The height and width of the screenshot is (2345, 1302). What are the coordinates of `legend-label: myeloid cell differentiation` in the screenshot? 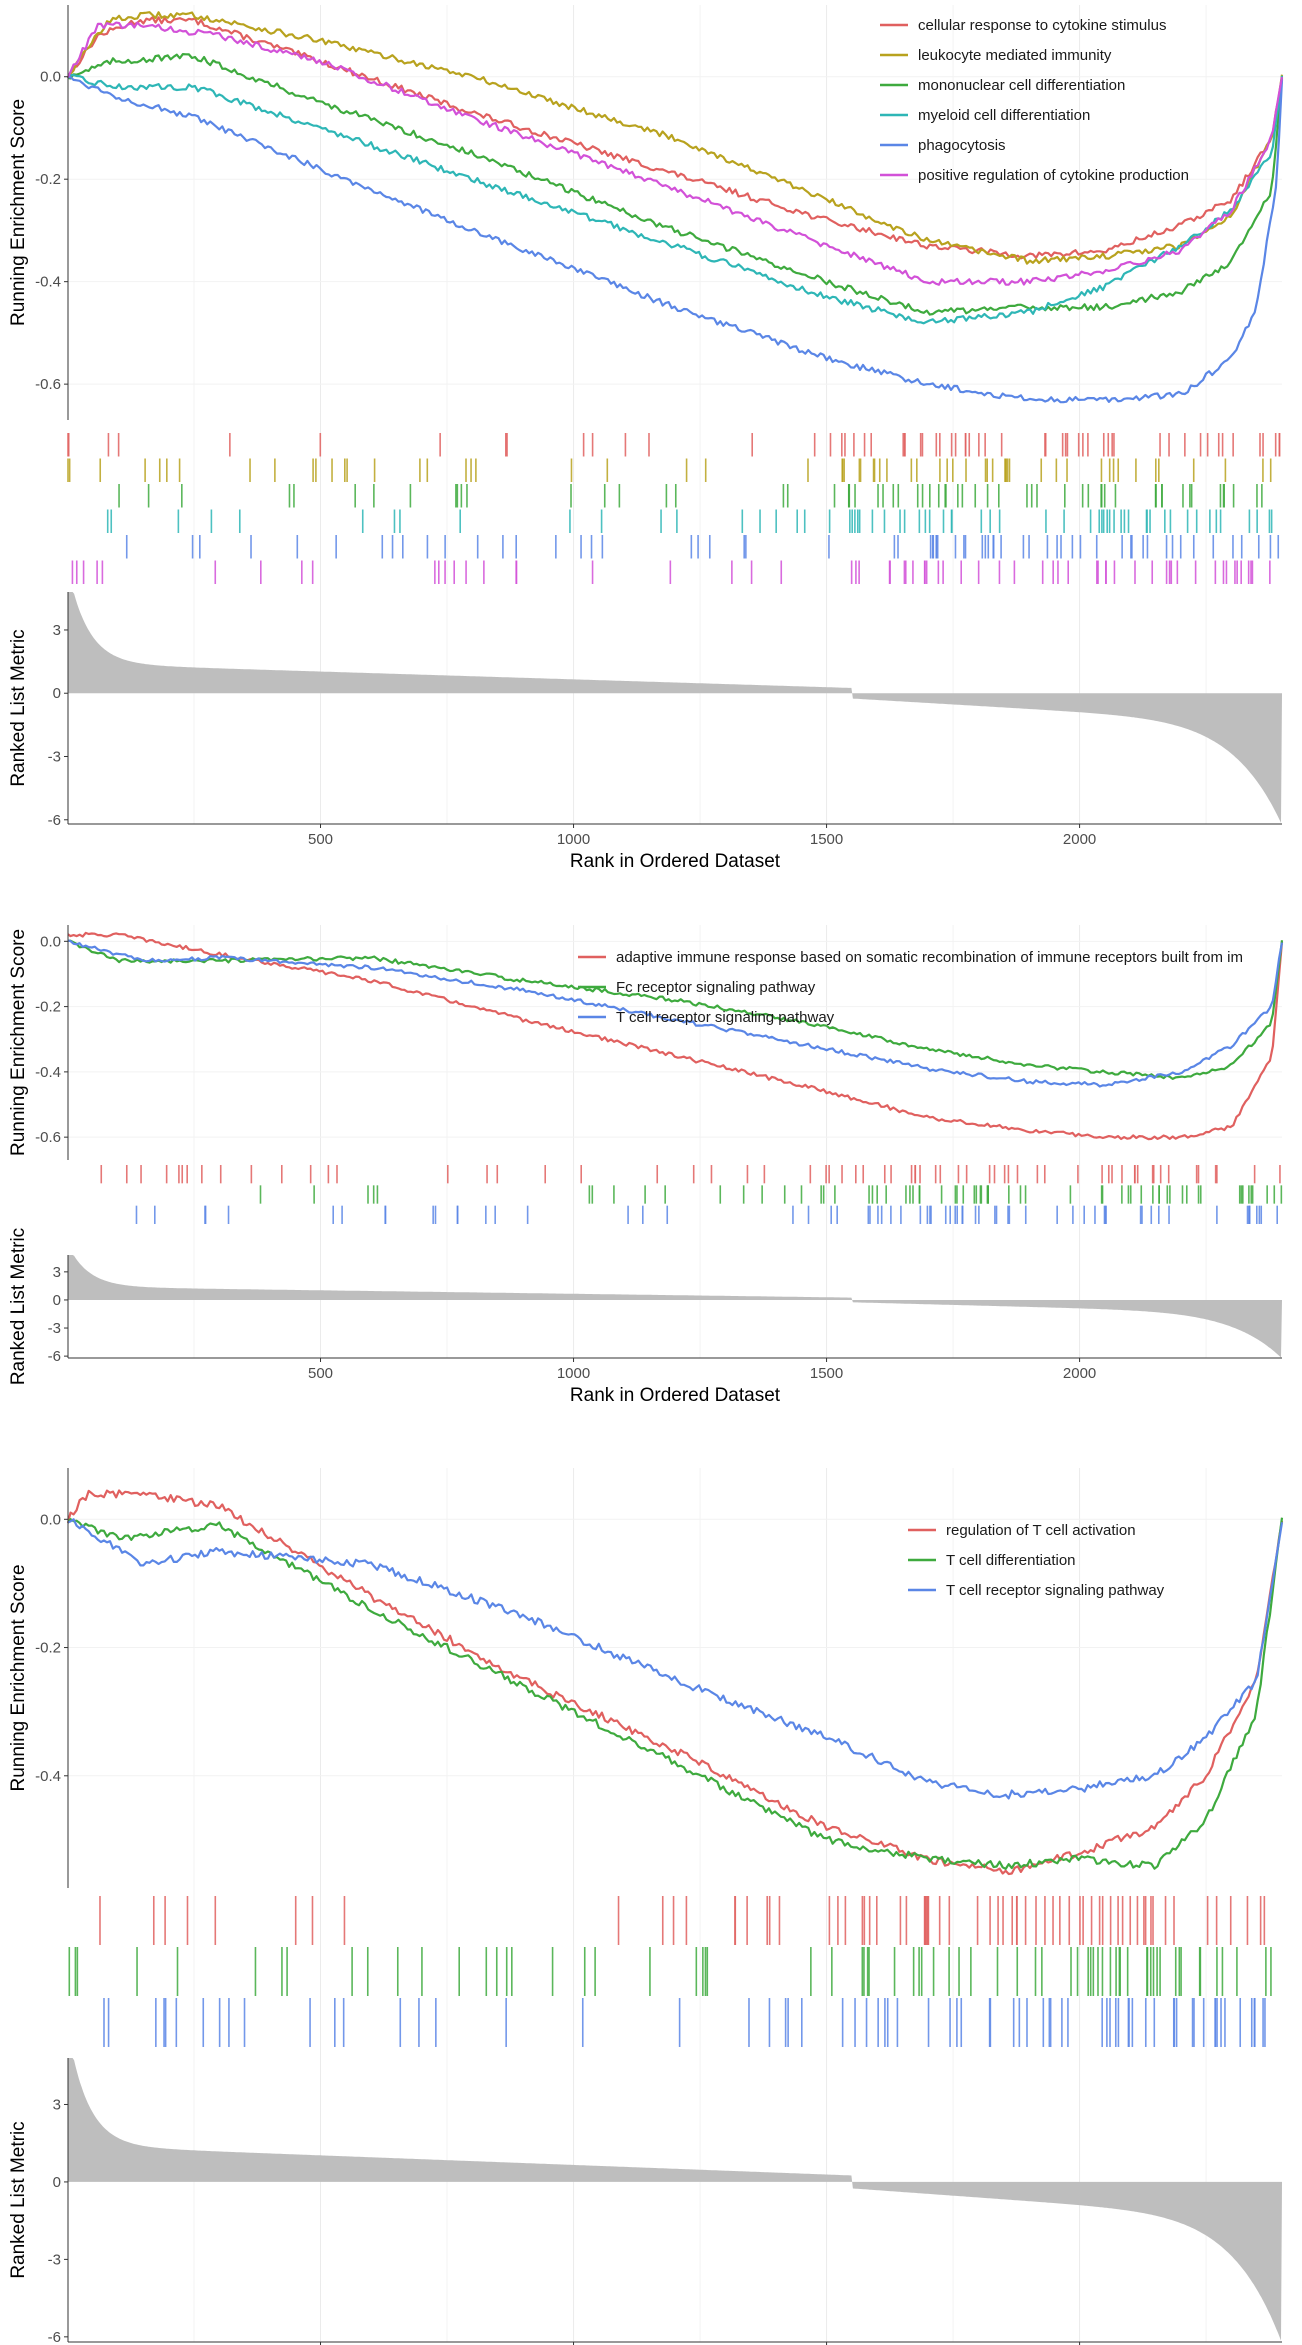 It's located at (1004, 115).